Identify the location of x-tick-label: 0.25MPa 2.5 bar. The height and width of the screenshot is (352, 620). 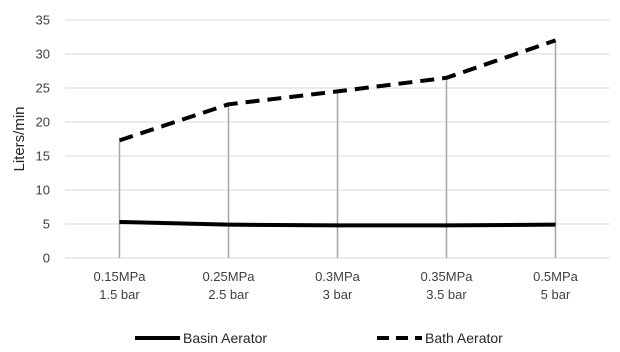
(228, 285).